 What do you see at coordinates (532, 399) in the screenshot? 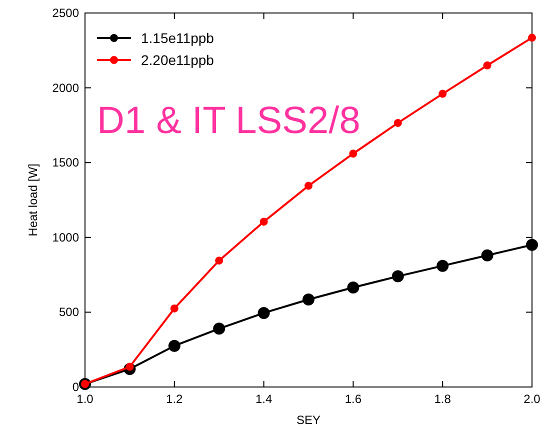
I see `x-tick-label: 2.0` at bounding box center [532, 399].